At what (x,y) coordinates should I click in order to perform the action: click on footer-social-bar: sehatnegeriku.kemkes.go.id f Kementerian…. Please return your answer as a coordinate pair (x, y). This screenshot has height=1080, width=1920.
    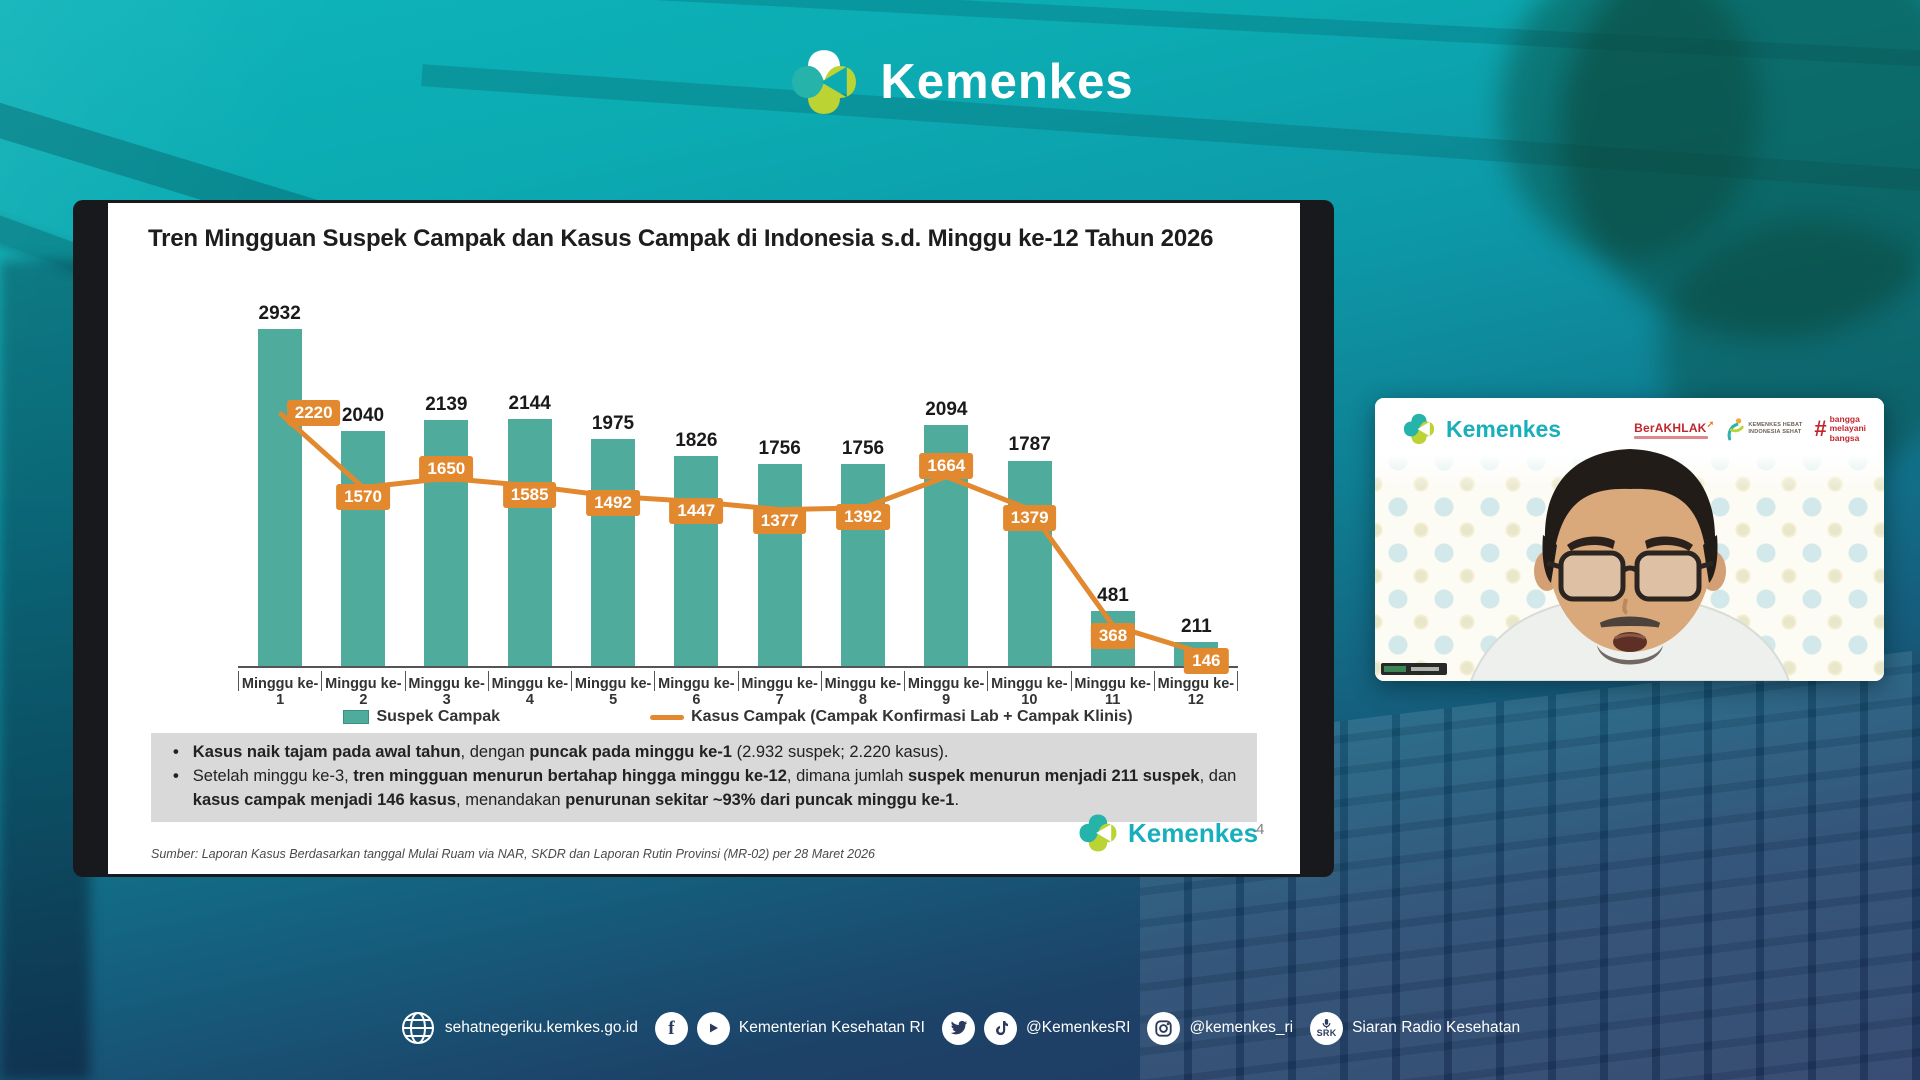
    Looking at the image, I should click on (960, 1028).